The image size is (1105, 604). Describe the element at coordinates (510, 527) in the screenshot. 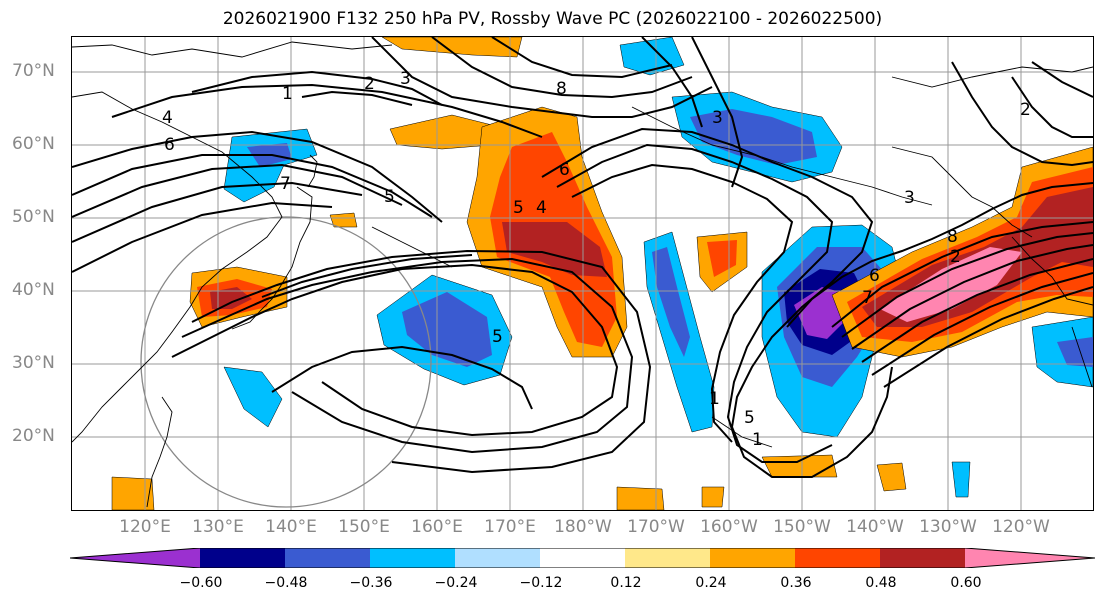

I see `lon-label-170e: 170°E` at that location.